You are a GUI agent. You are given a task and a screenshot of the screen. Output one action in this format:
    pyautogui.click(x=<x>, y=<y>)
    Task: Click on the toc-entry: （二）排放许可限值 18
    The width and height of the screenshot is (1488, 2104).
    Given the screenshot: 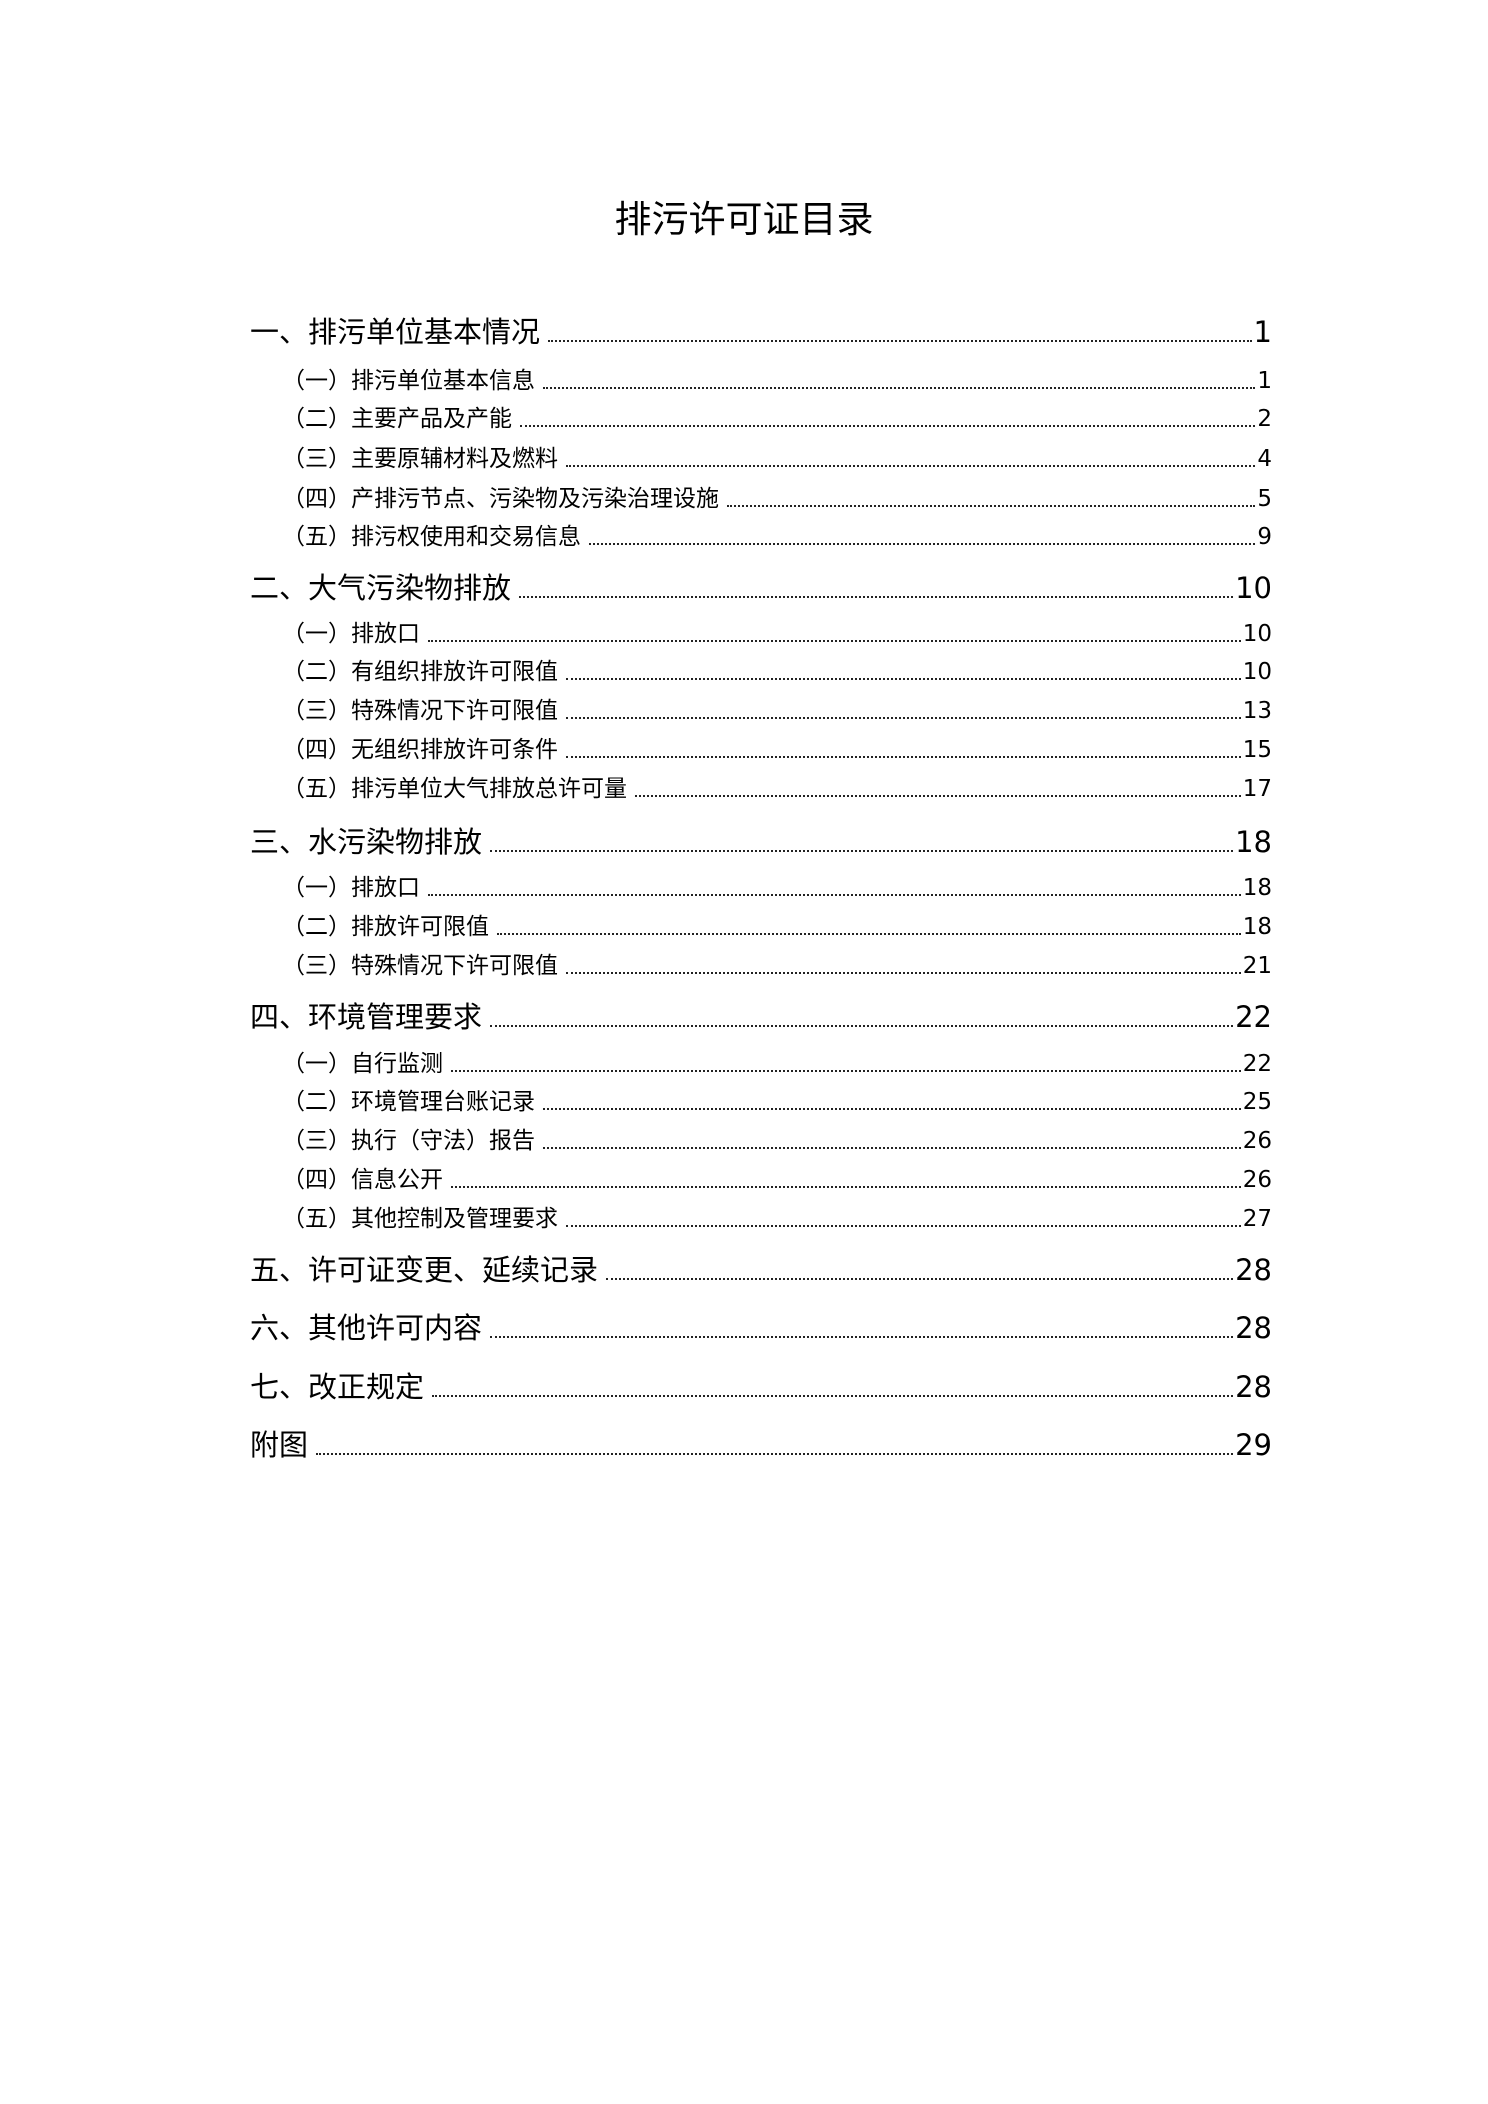 What is the action you would take?
    pyautogui.click(x=777, y=923)
    